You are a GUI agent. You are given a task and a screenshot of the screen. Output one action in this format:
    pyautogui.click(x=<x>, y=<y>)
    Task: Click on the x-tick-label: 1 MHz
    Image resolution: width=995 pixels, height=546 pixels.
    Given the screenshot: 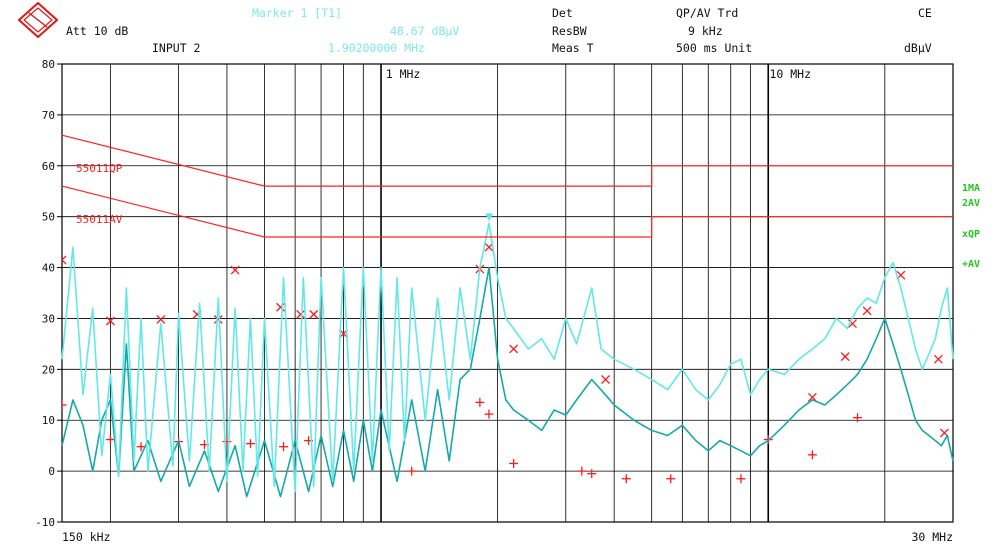 What is the action you would take?
    pyautogui.click(x=403, y=74)
    